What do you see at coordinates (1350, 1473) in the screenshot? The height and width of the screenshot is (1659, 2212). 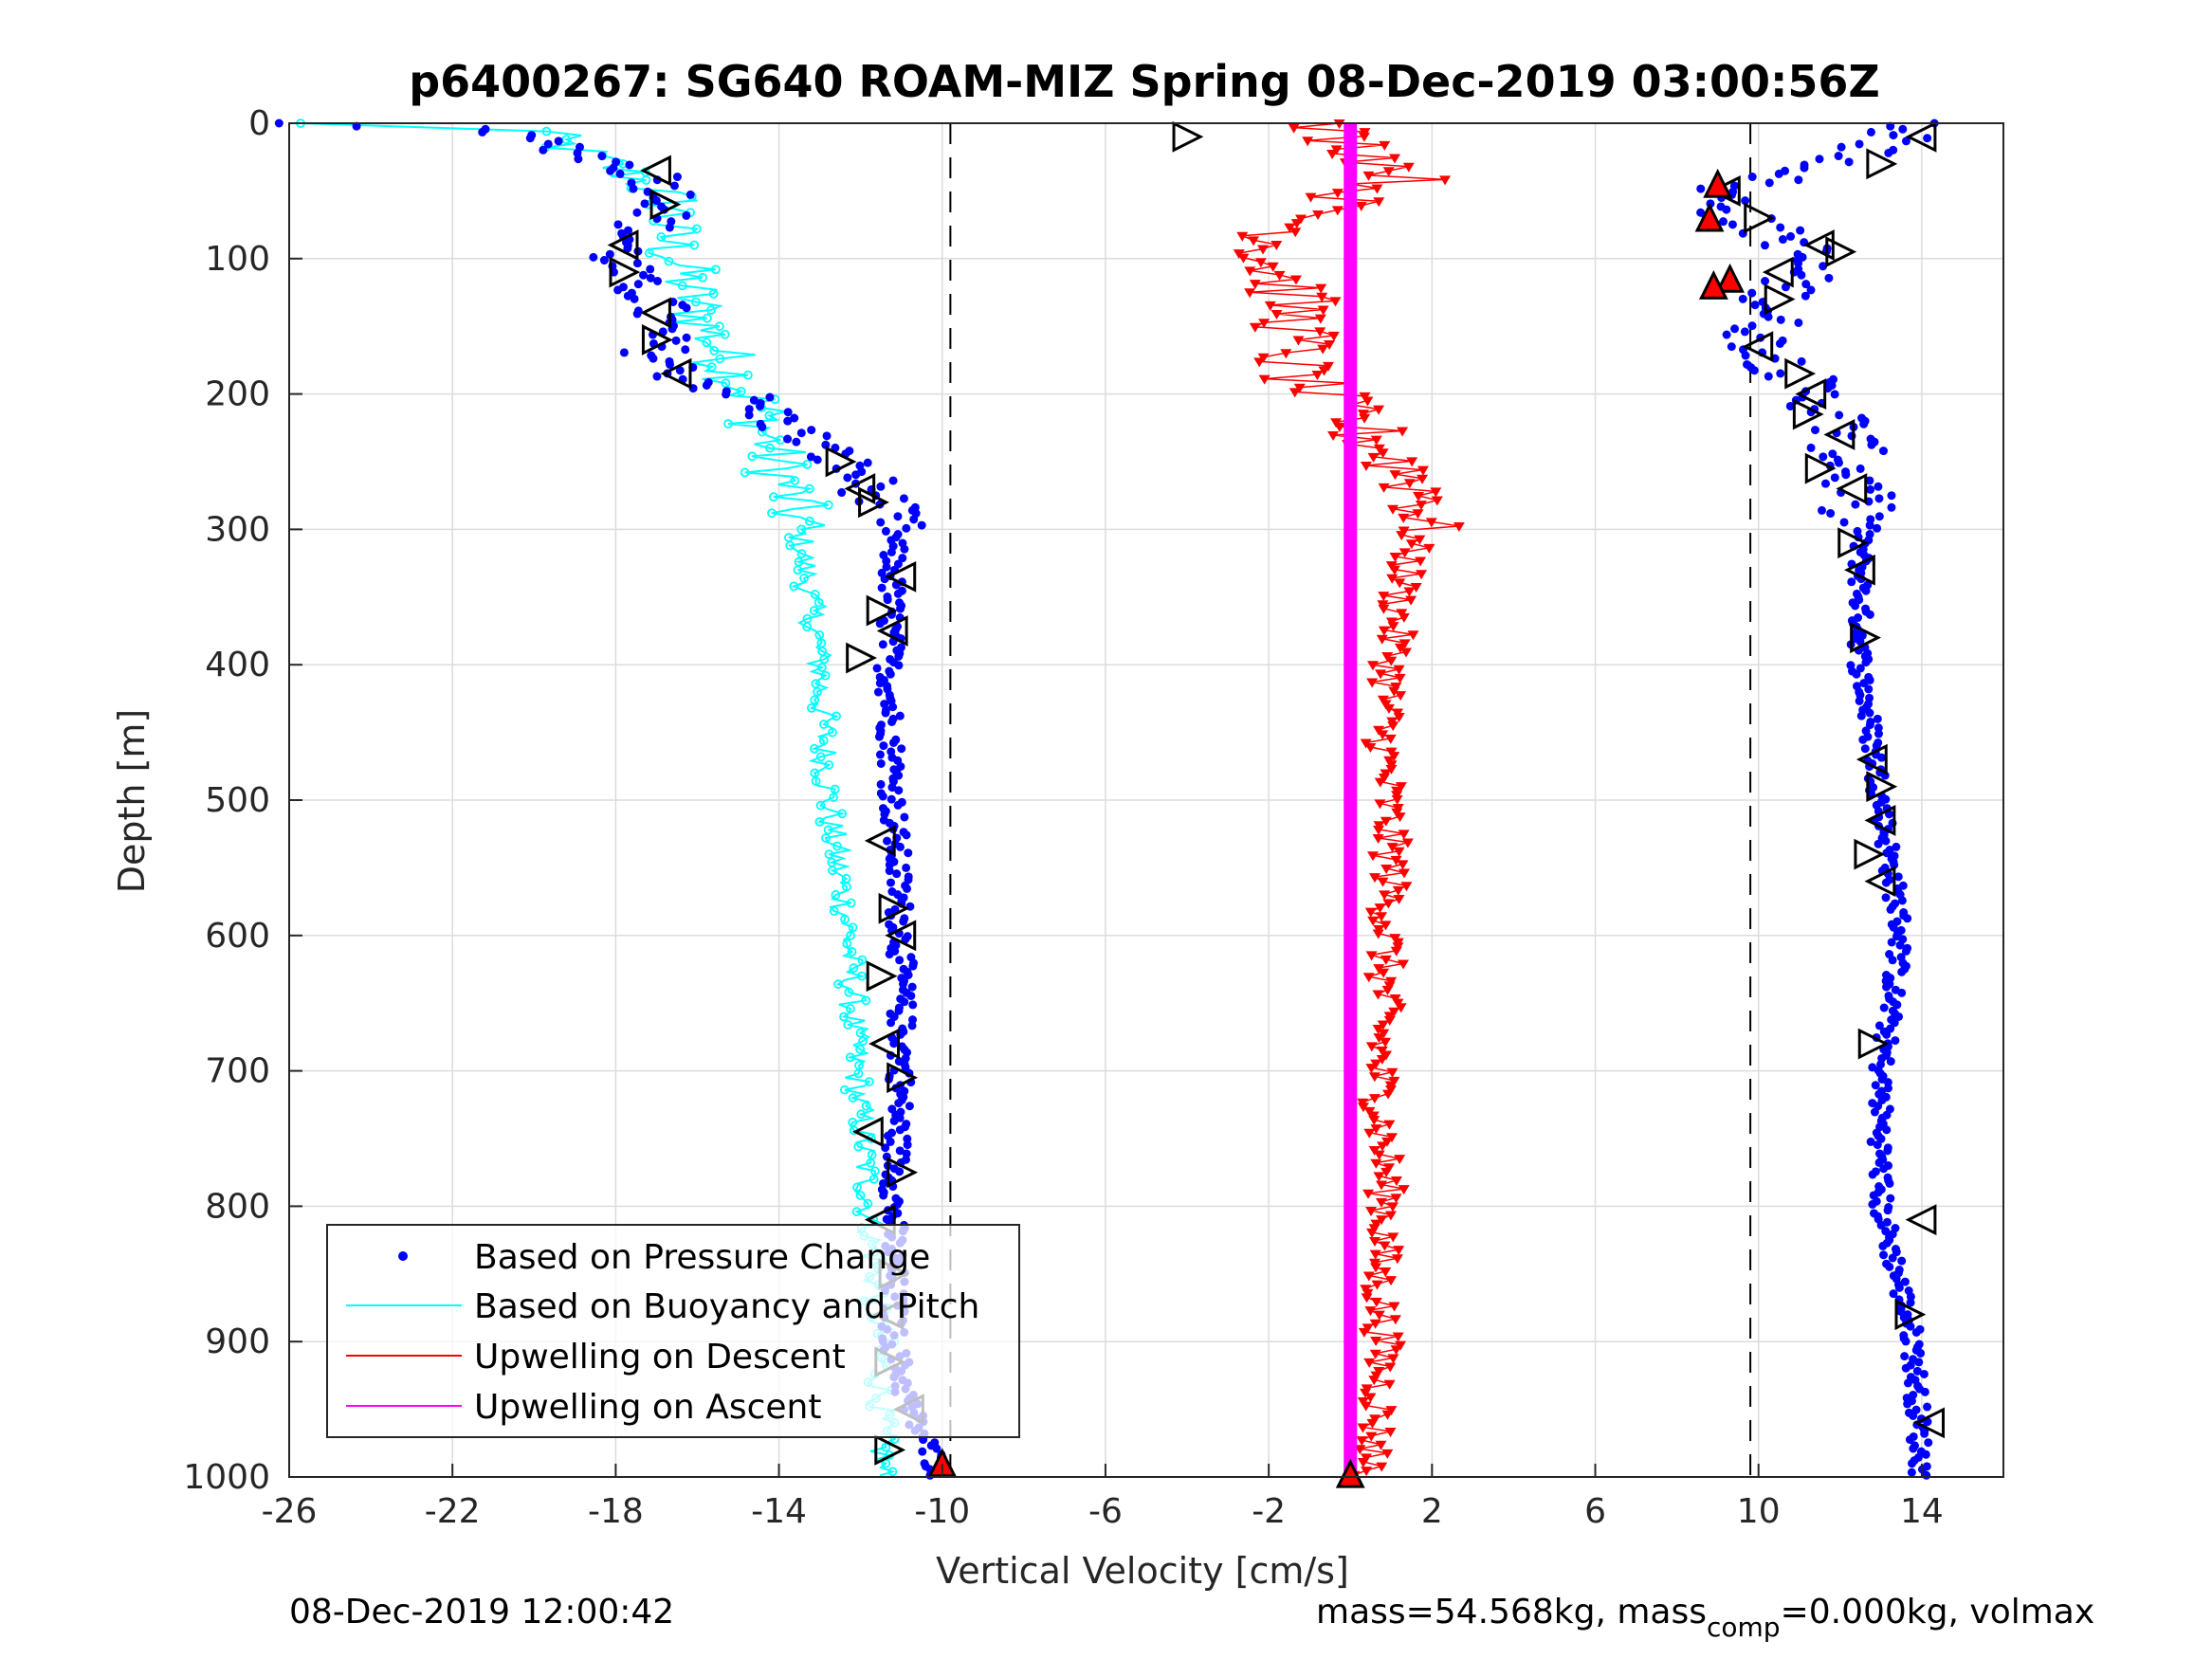 I see `filled-triangle-marker` at bounding box center [1350, 1473].